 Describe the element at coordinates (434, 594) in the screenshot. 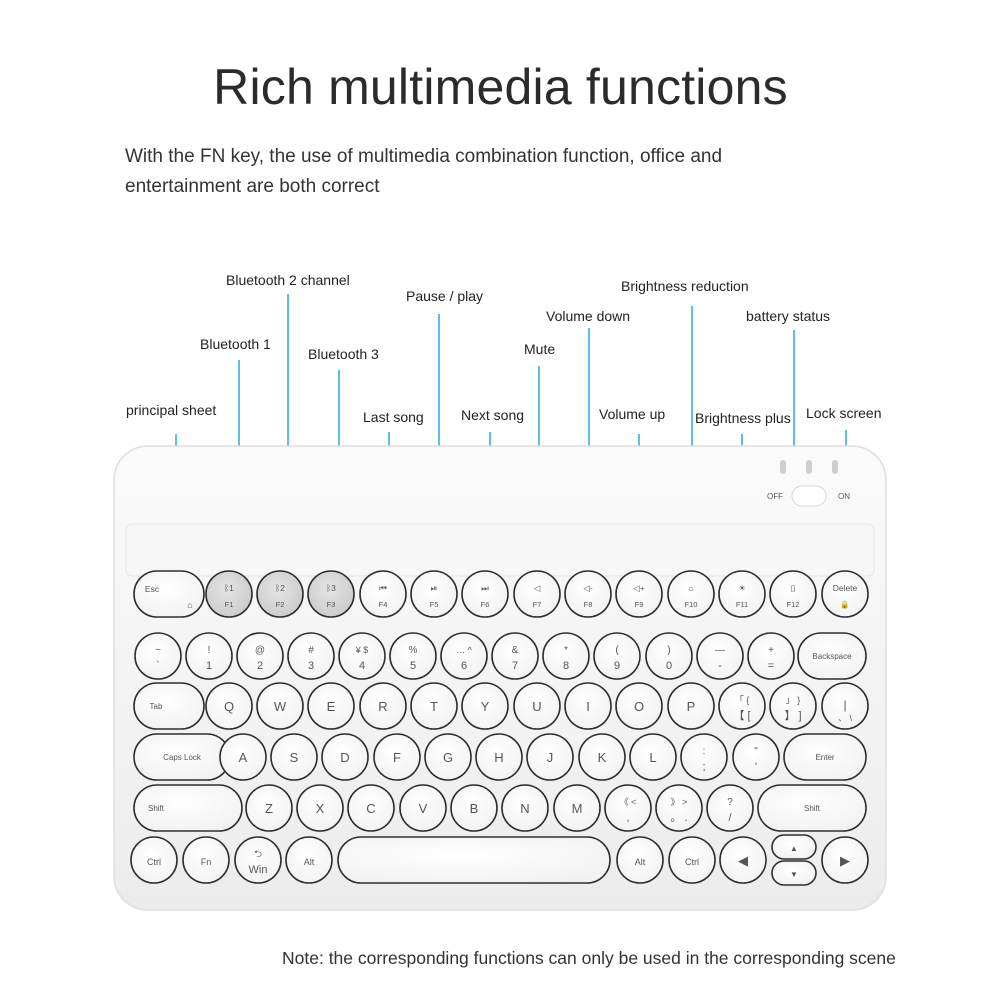

I see `keyboard-key: ⏯ F5` at that location.